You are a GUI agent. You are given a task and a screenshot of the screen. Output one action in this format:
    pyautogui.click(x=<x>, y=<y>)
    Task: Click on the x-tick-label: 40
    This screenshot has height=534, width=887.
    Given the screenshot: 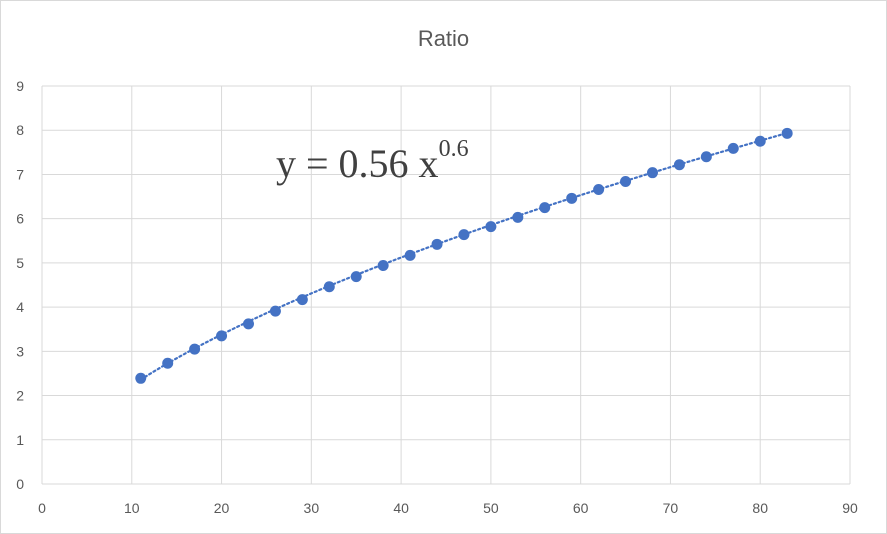 What is the action you would take?
    pyautogui.click(x=401, y=508)
    